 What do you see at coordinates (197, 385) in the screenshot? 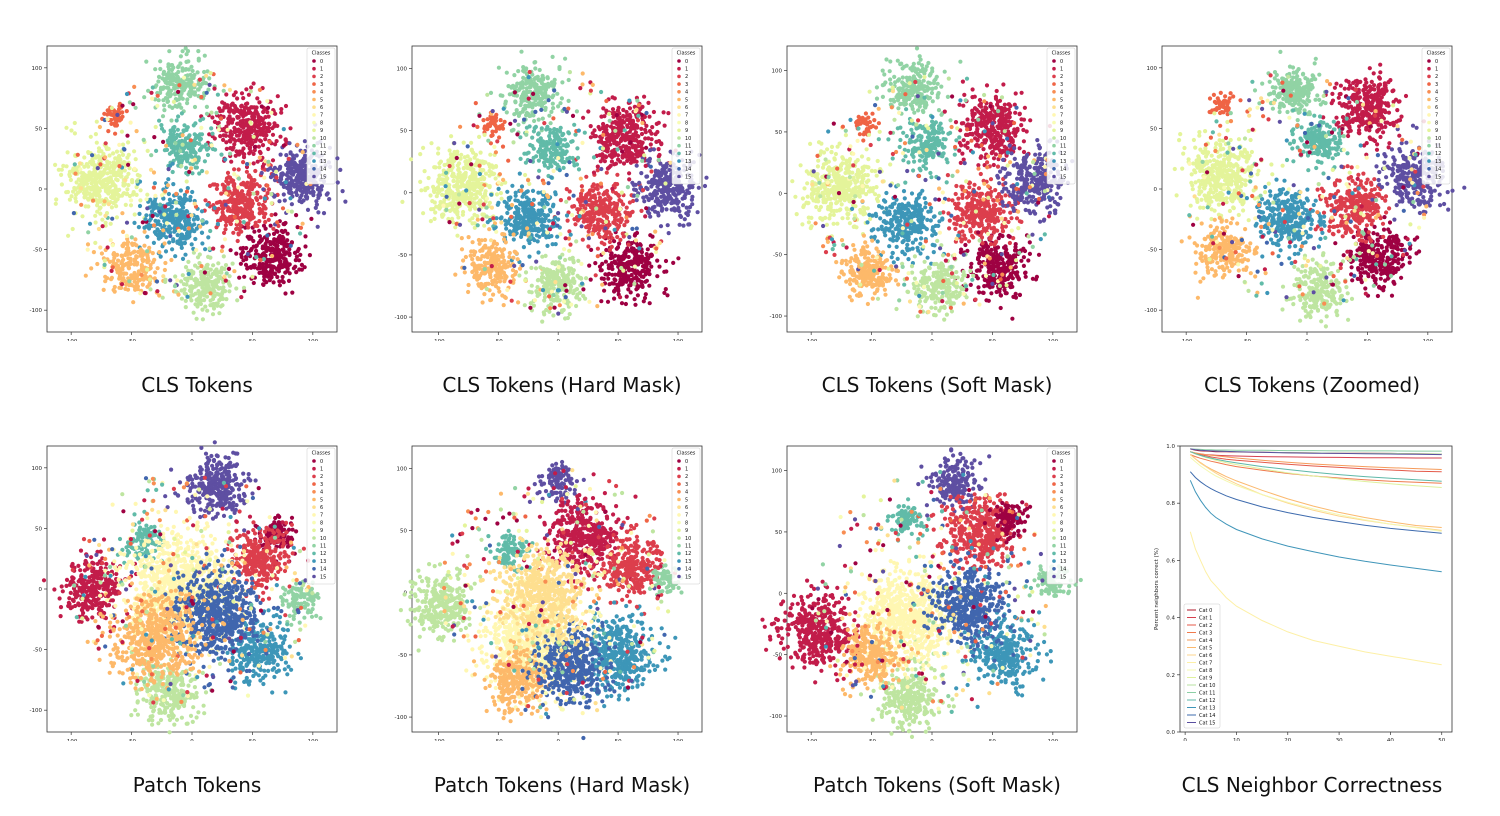
I see `panel-caption: CLS Tokens` at bounding box center [197, 385].